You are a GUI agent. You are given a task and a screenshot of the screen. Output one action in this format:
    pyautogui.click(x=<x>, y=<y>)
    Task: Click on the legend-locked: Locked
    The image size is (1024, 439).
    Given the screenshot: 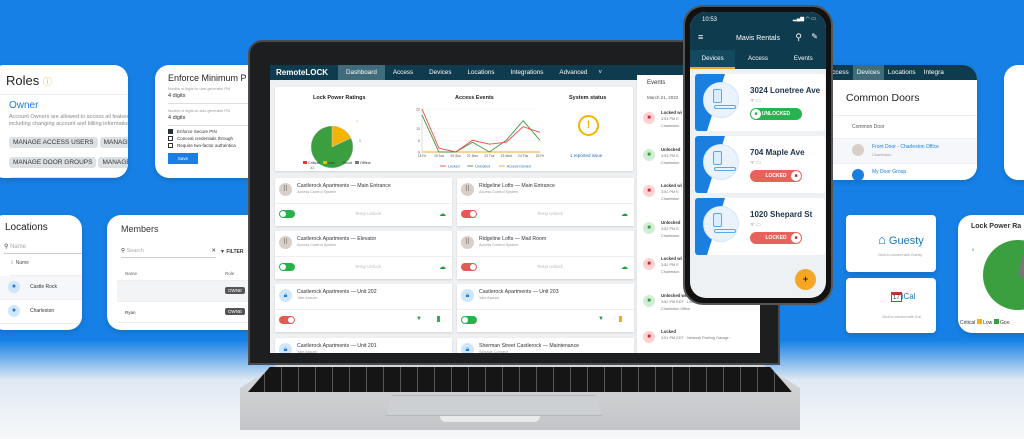 What is the action you would take?
    pyautogui.click(x=454, y=167)
    